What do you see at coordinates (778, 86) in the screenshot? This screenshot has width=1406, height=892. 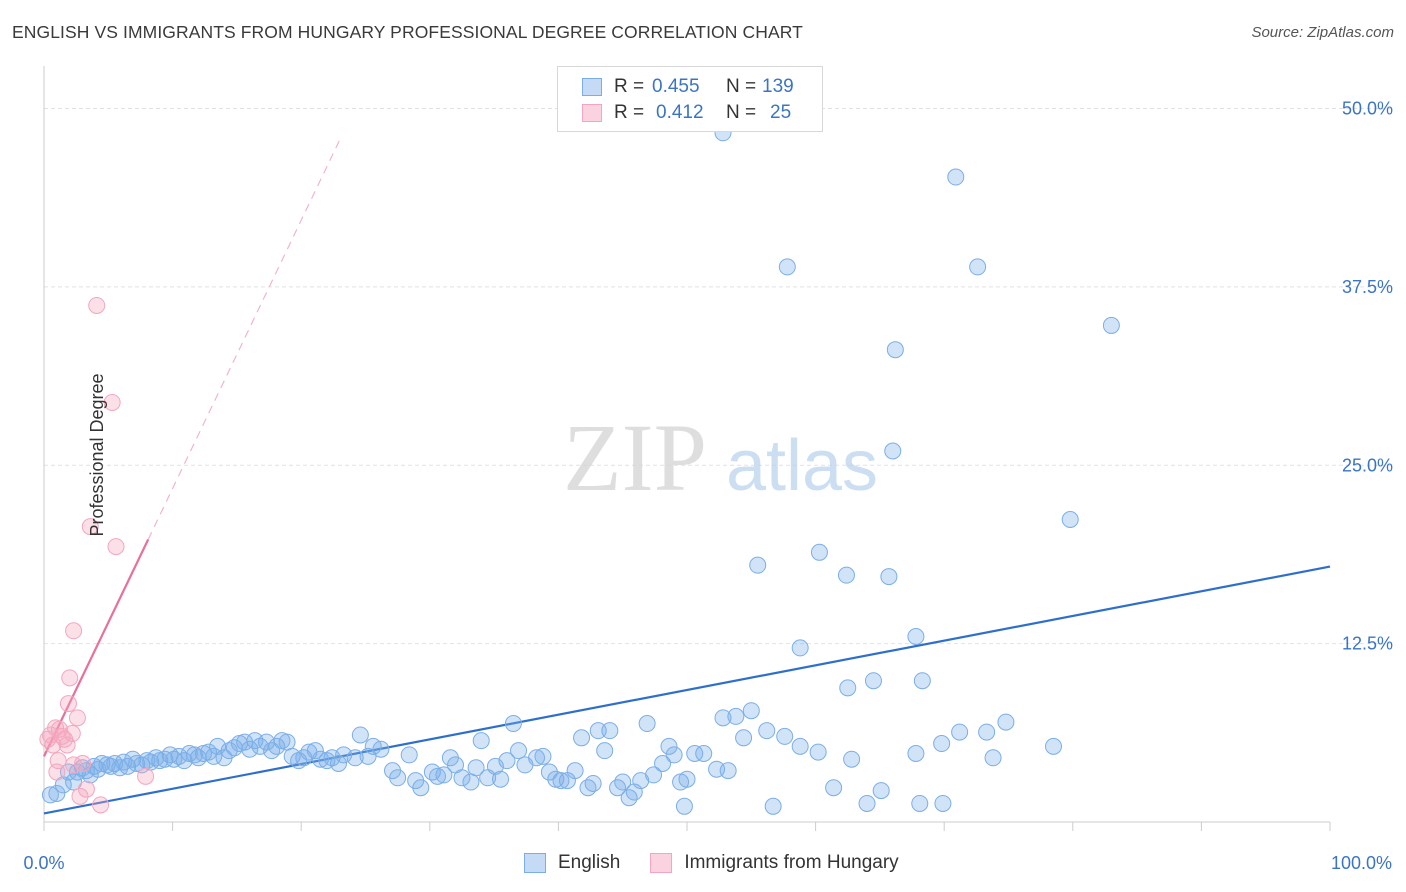 I see `legend-n-value: 139` at bounding box center [778, 86].